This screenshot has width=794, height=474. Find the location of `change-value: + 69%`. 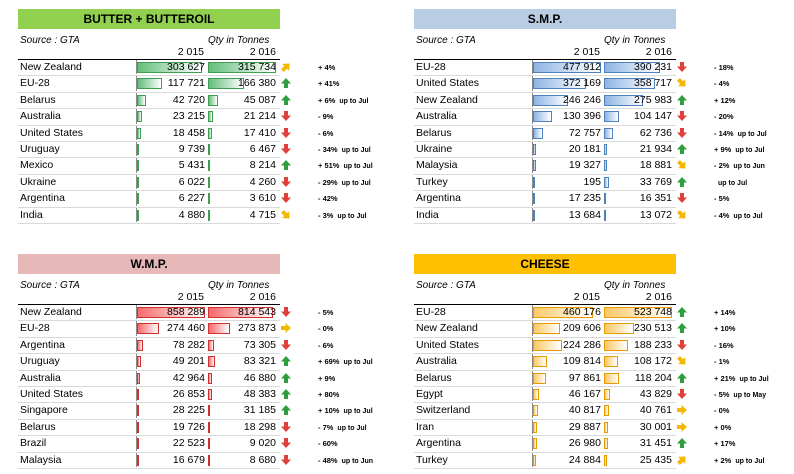

change-value: + 69% is located at coordinates (329, 362).